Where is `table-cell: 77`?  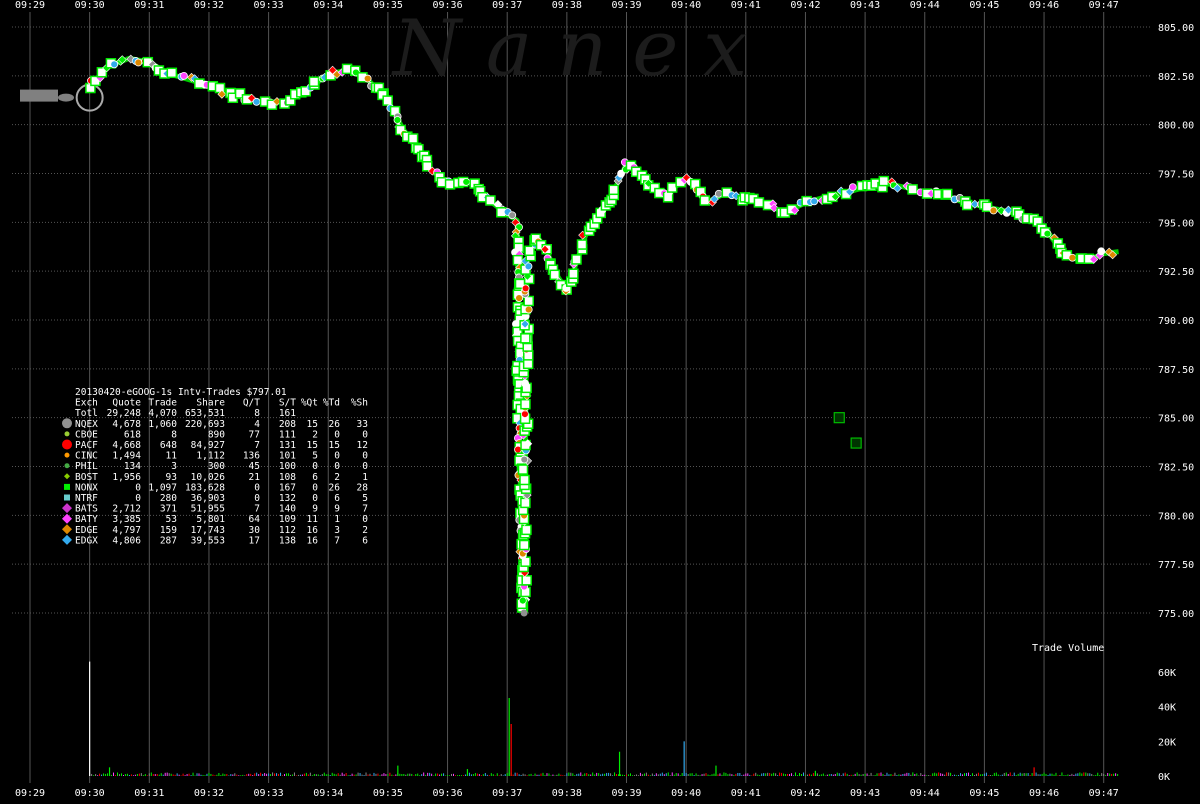 table-cell: 77 is located at coordinates (254, 434).